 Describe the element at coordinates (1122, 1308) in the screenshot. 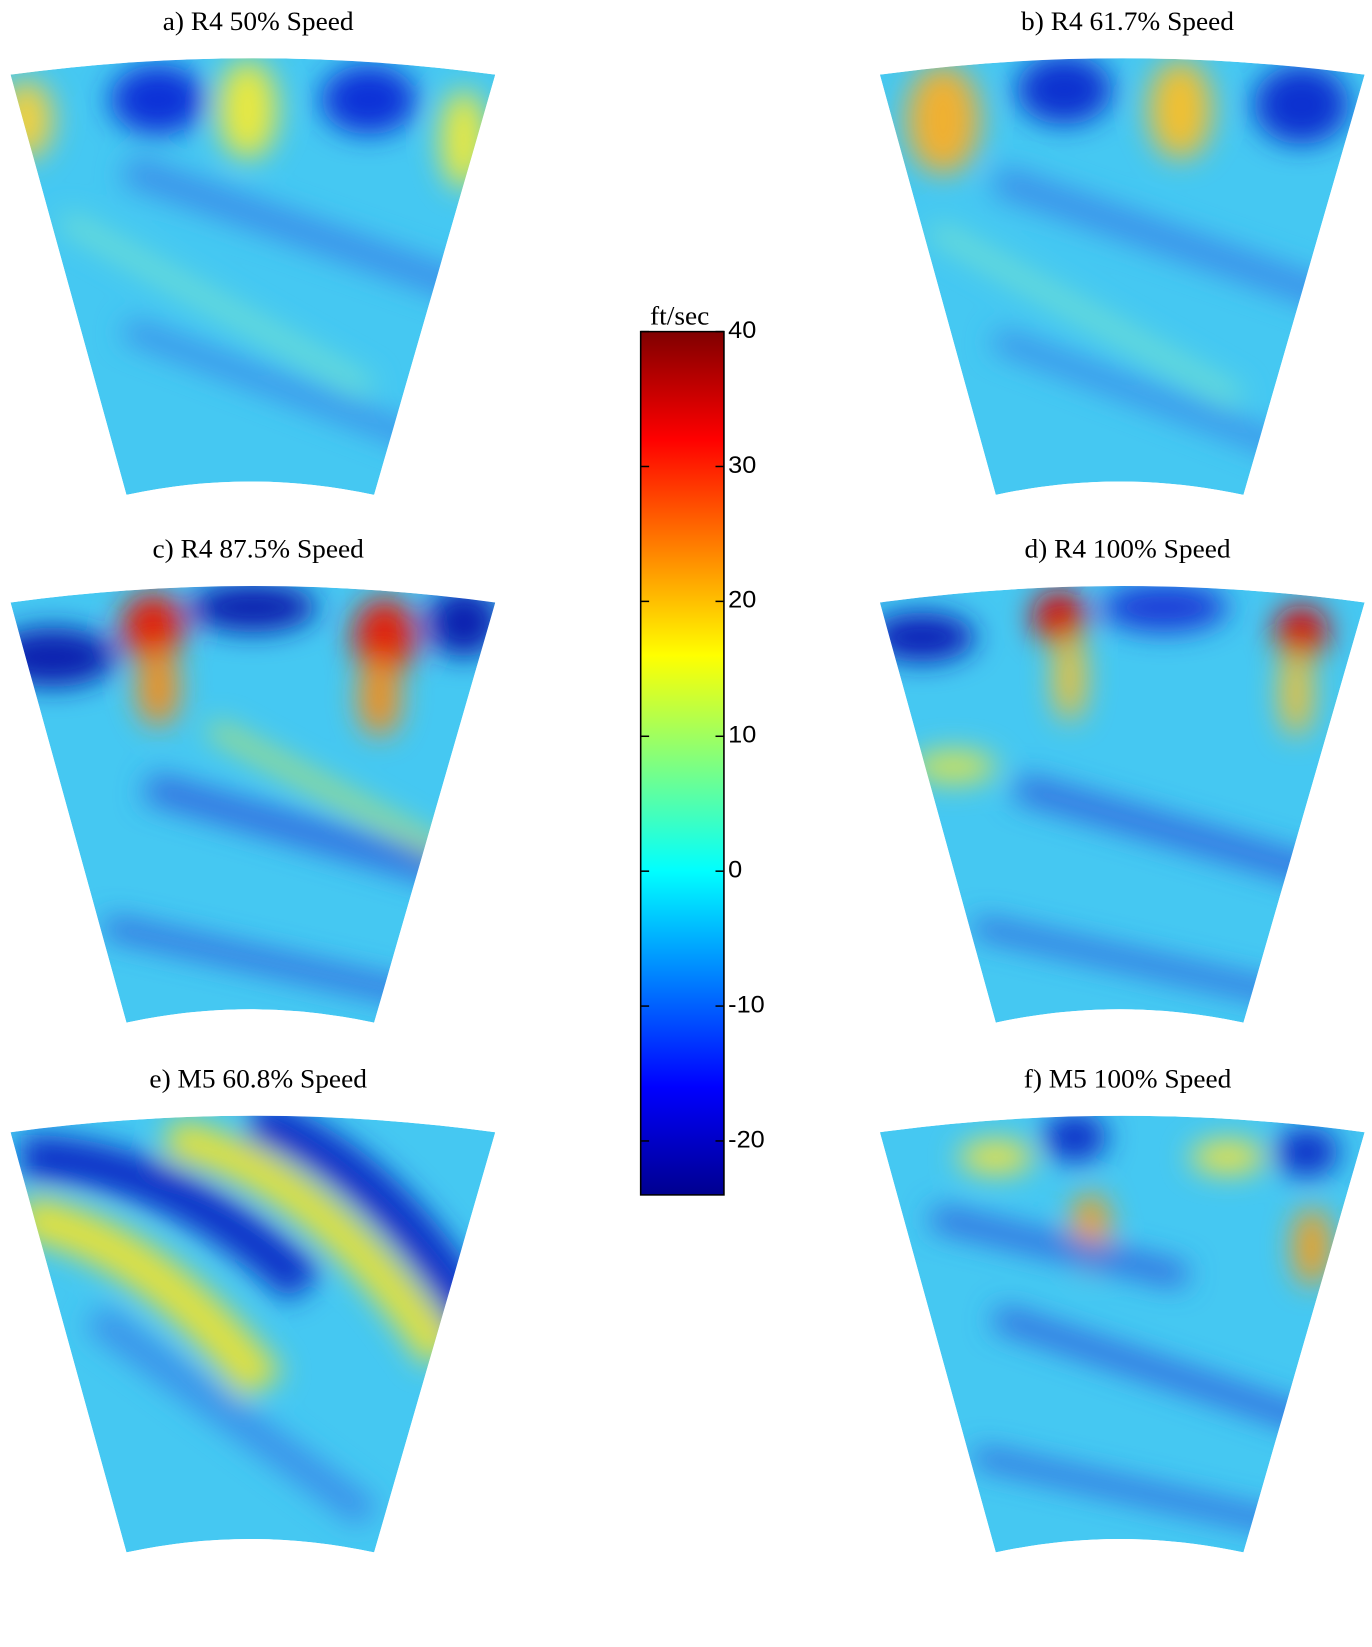

I see `panel: f) M5 100% Speed` at that location.